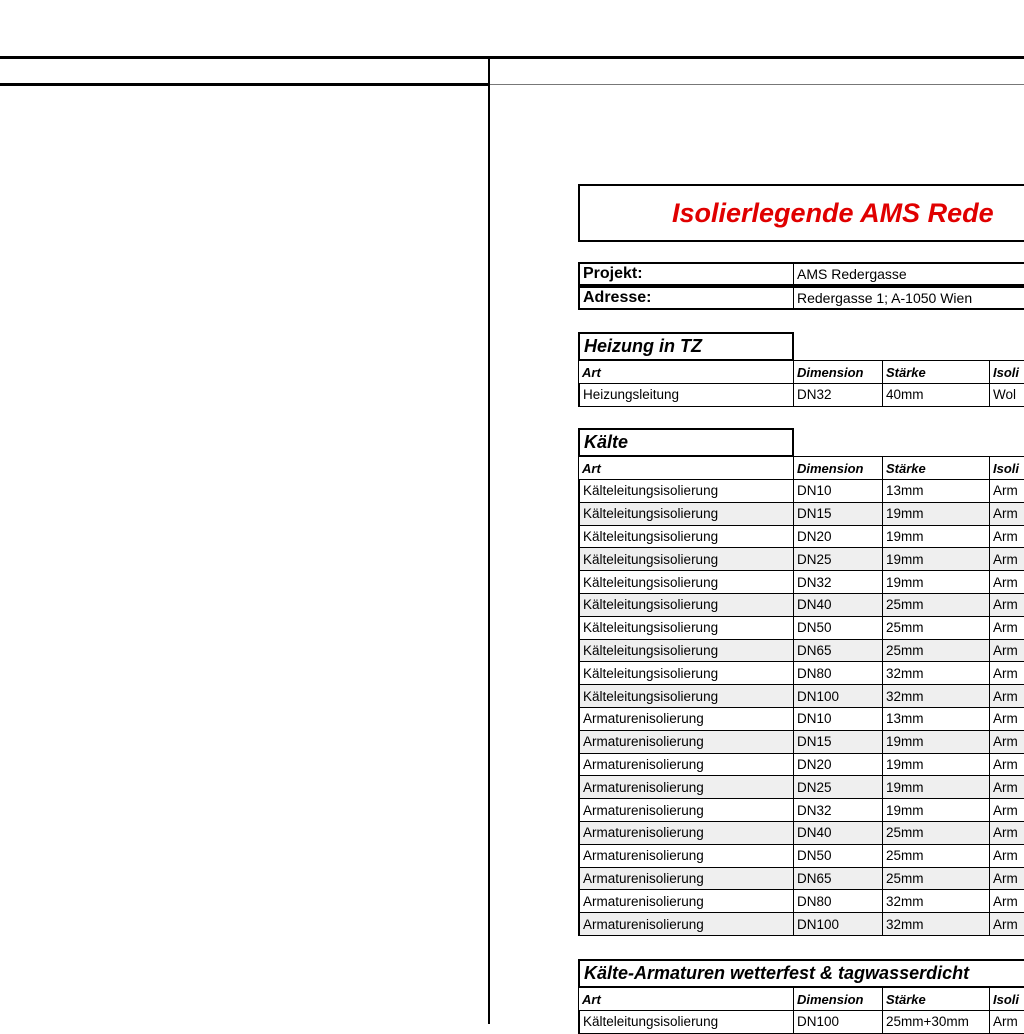  What do you see at coordinates (686, 346) in the screenshot?
I see `section-title: Heizung in TZ` at bounding box center [686, 346].